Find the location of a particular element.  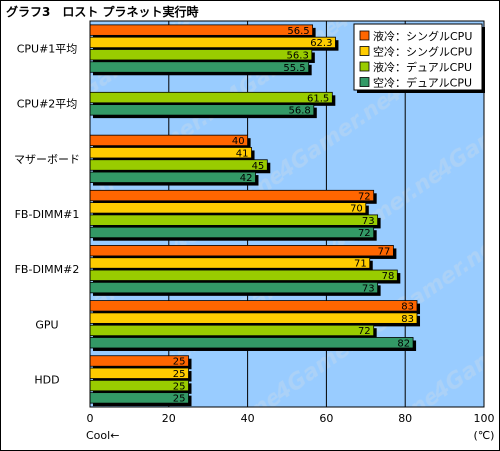

legend-label: 空冷：シングルCPU is located at coordinates (422, 52).